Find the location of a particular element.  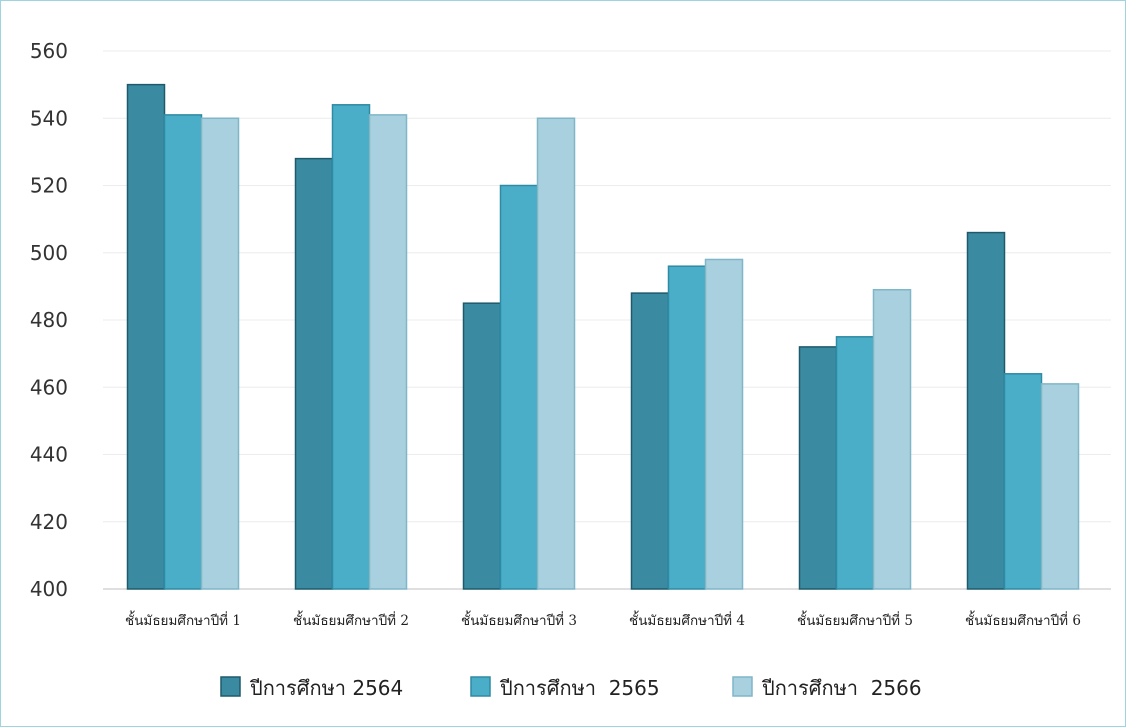

y-tick-label: 480 is located at coordinates (49, 320).